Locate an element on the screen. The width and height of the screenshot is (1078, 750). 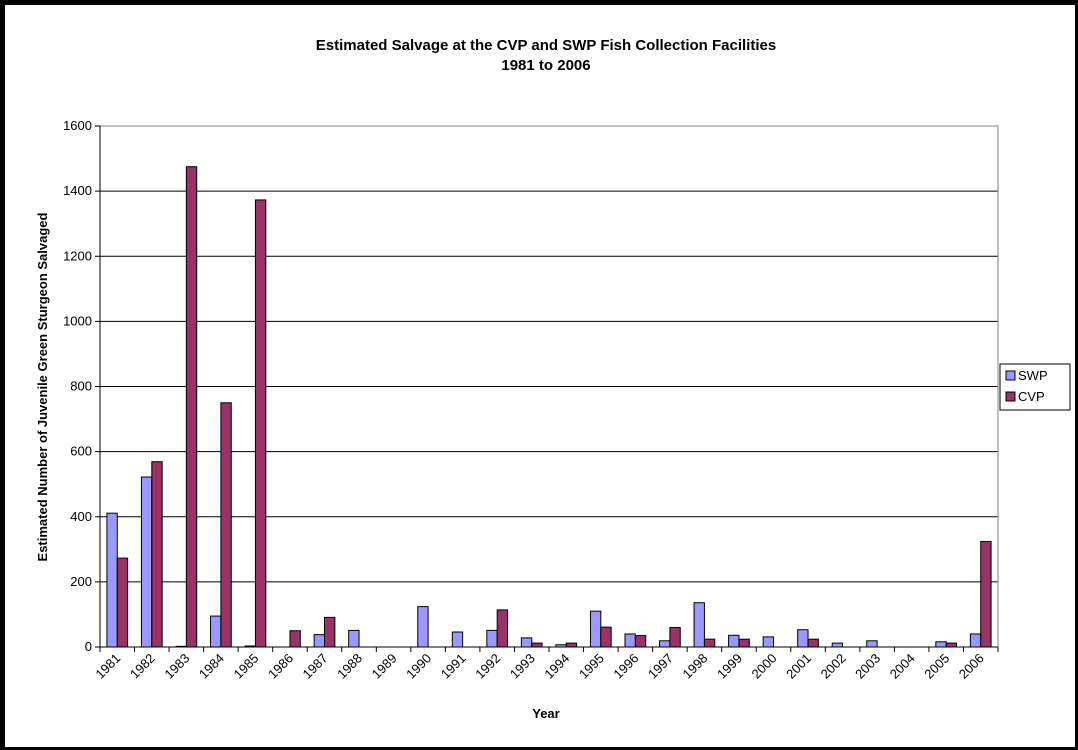
bar-cvp-2001 is located at coordinates (813, 643).